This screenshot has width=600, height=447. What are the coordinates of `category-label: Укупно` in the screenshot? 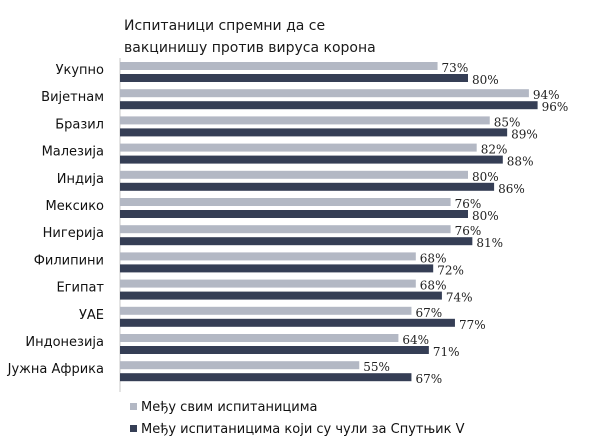 It's located at (80, 70).